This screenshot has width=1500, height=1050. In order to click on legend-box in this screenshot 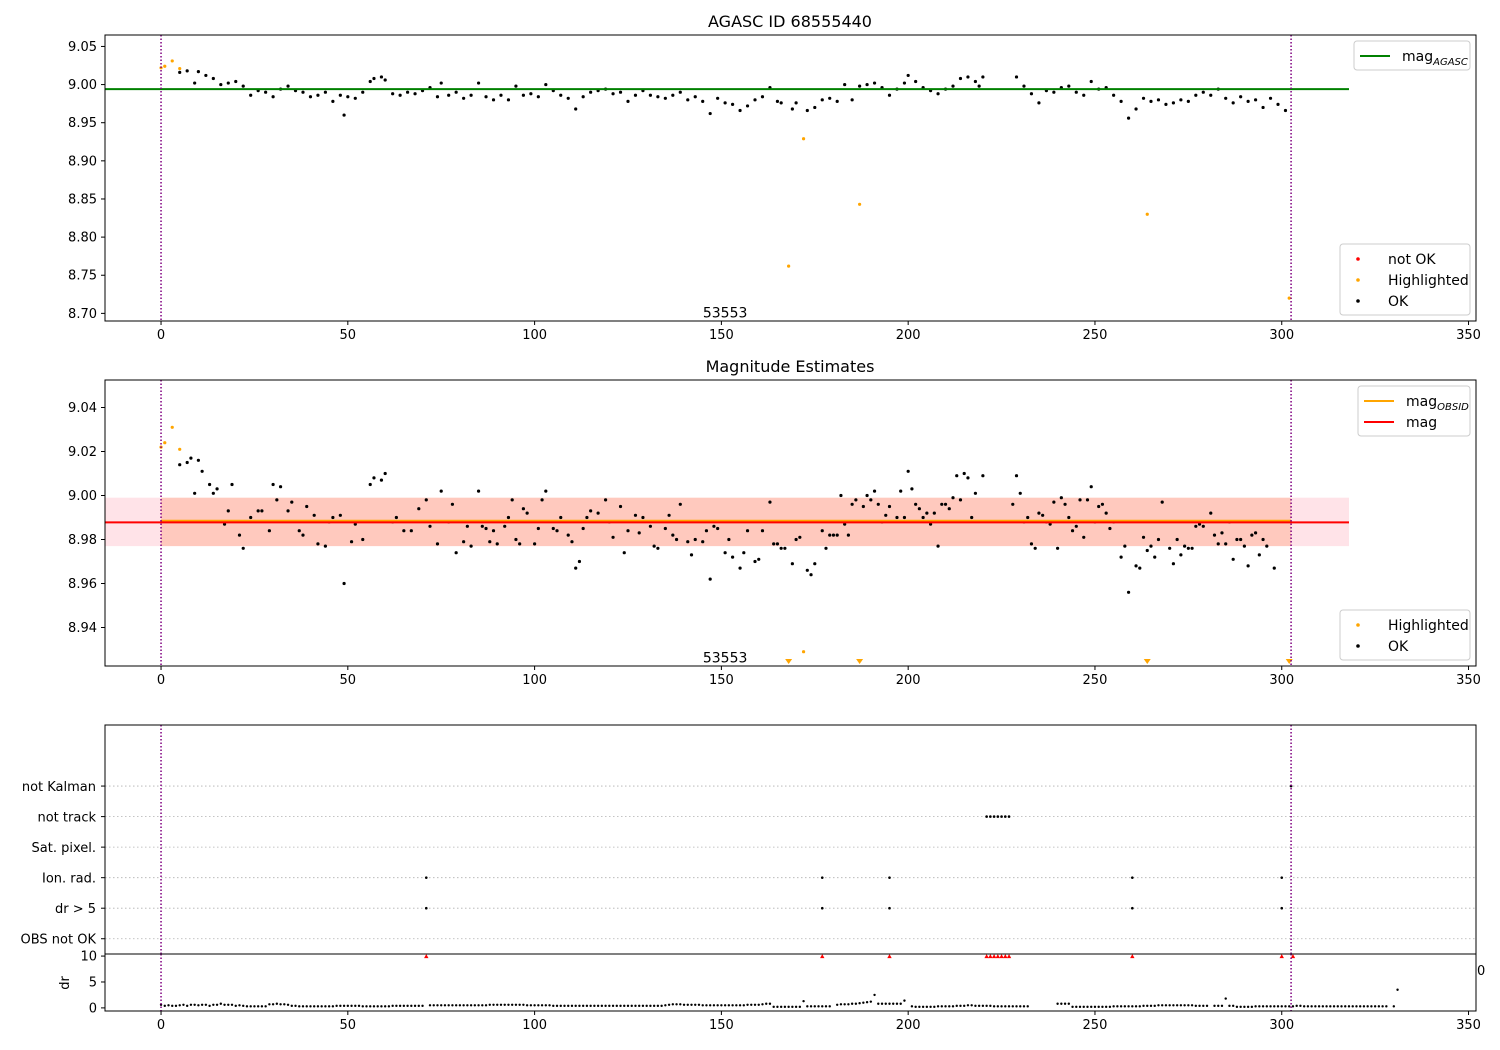, I will do `click(1414, 411)`.